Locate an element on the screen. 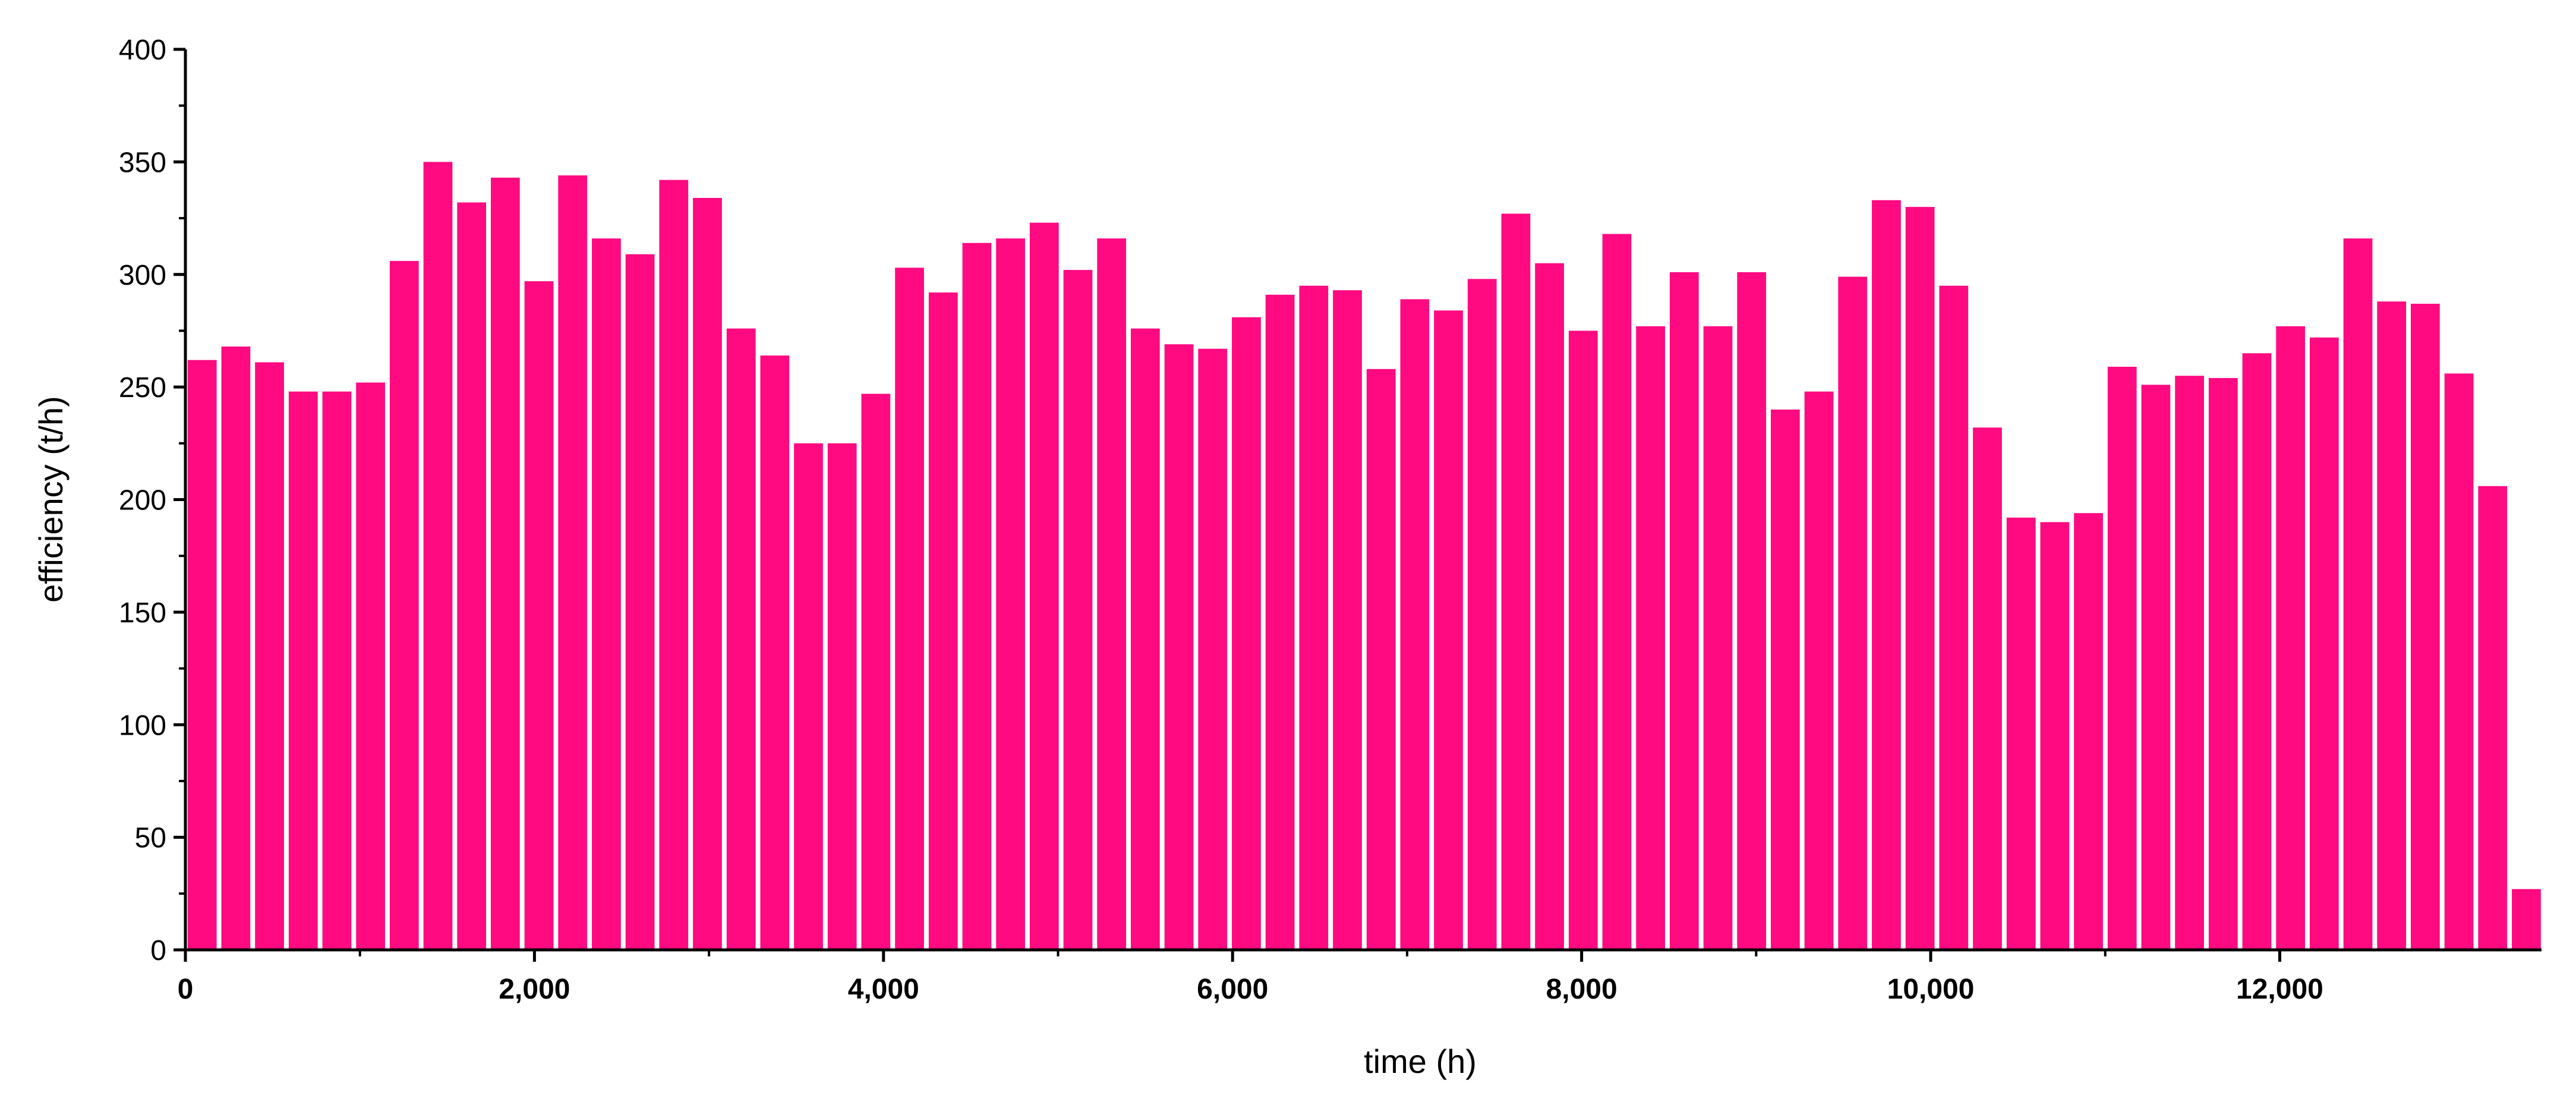 Image resolution: width=2576 pixels, height=1105 pixels. y-tick-label: 250 is located at coordinates (142, 388).